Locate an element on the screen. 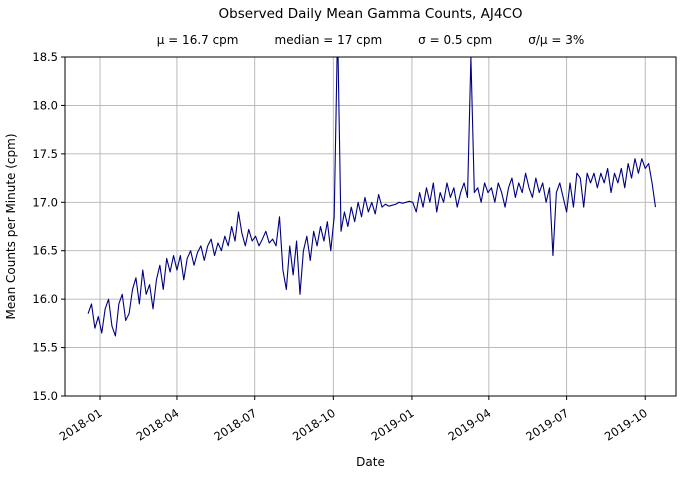 This screenshot has width=692, height=482. x-tick-label: 2018-07 is located at coordinates (235, 425).